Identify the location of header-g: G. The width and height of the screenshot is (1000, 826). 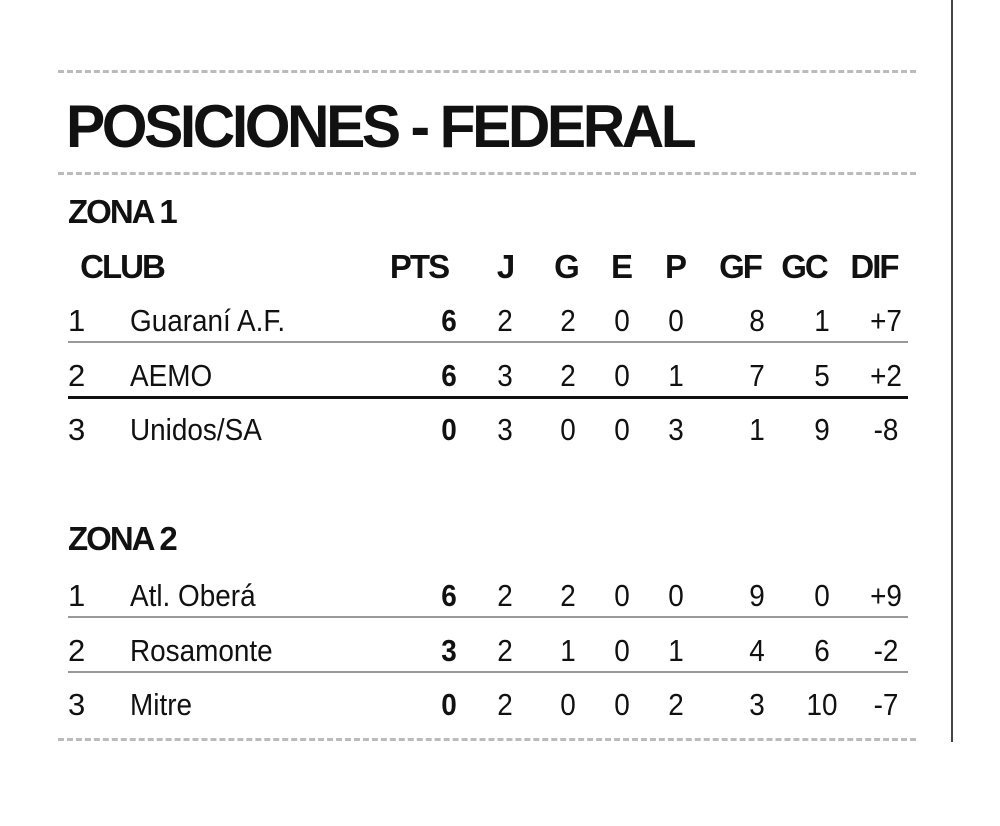
(567, 266).